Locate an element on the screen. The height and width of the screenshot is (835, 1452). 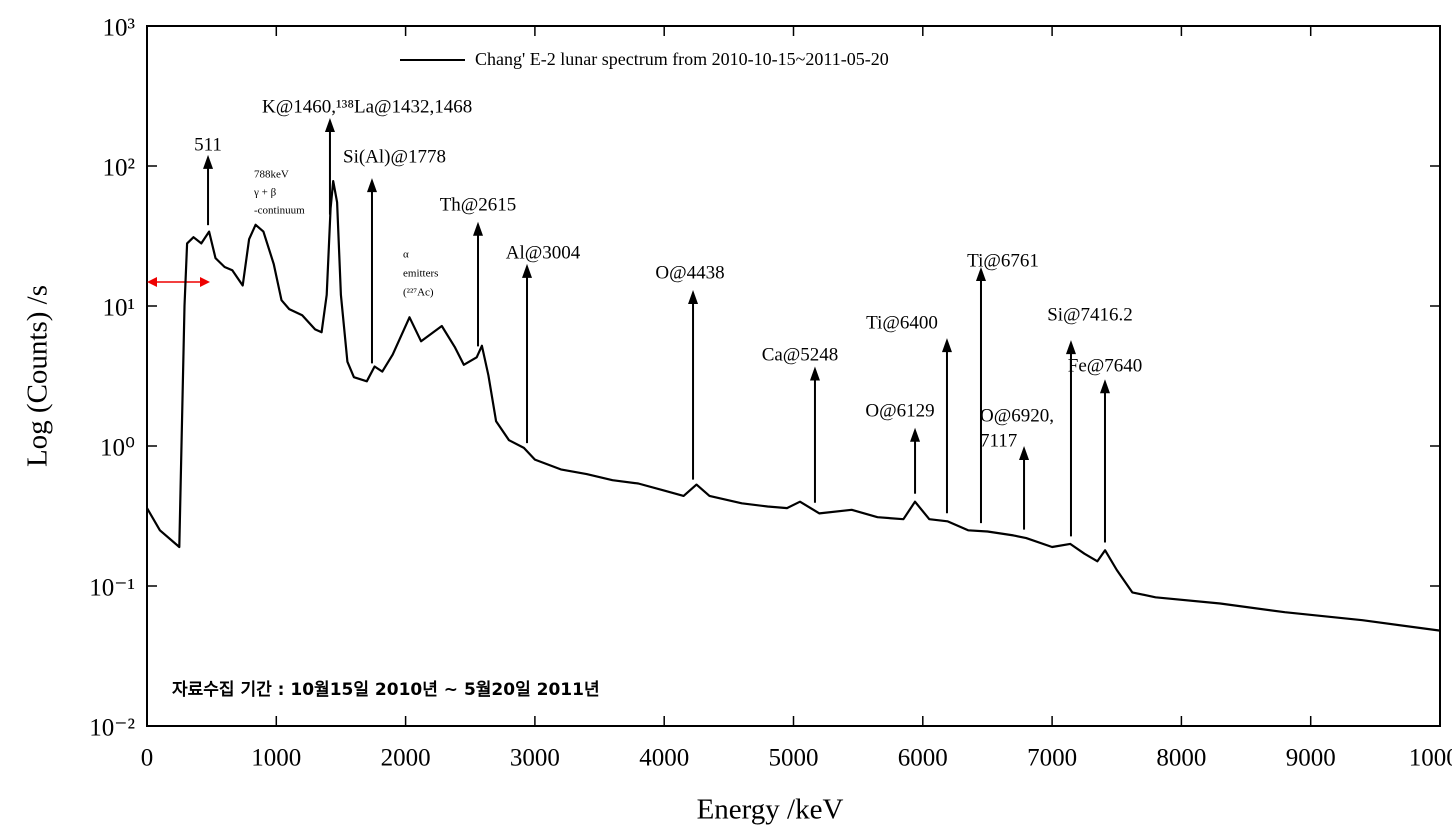
annotation-label: α is located at coordinates (406, 255).